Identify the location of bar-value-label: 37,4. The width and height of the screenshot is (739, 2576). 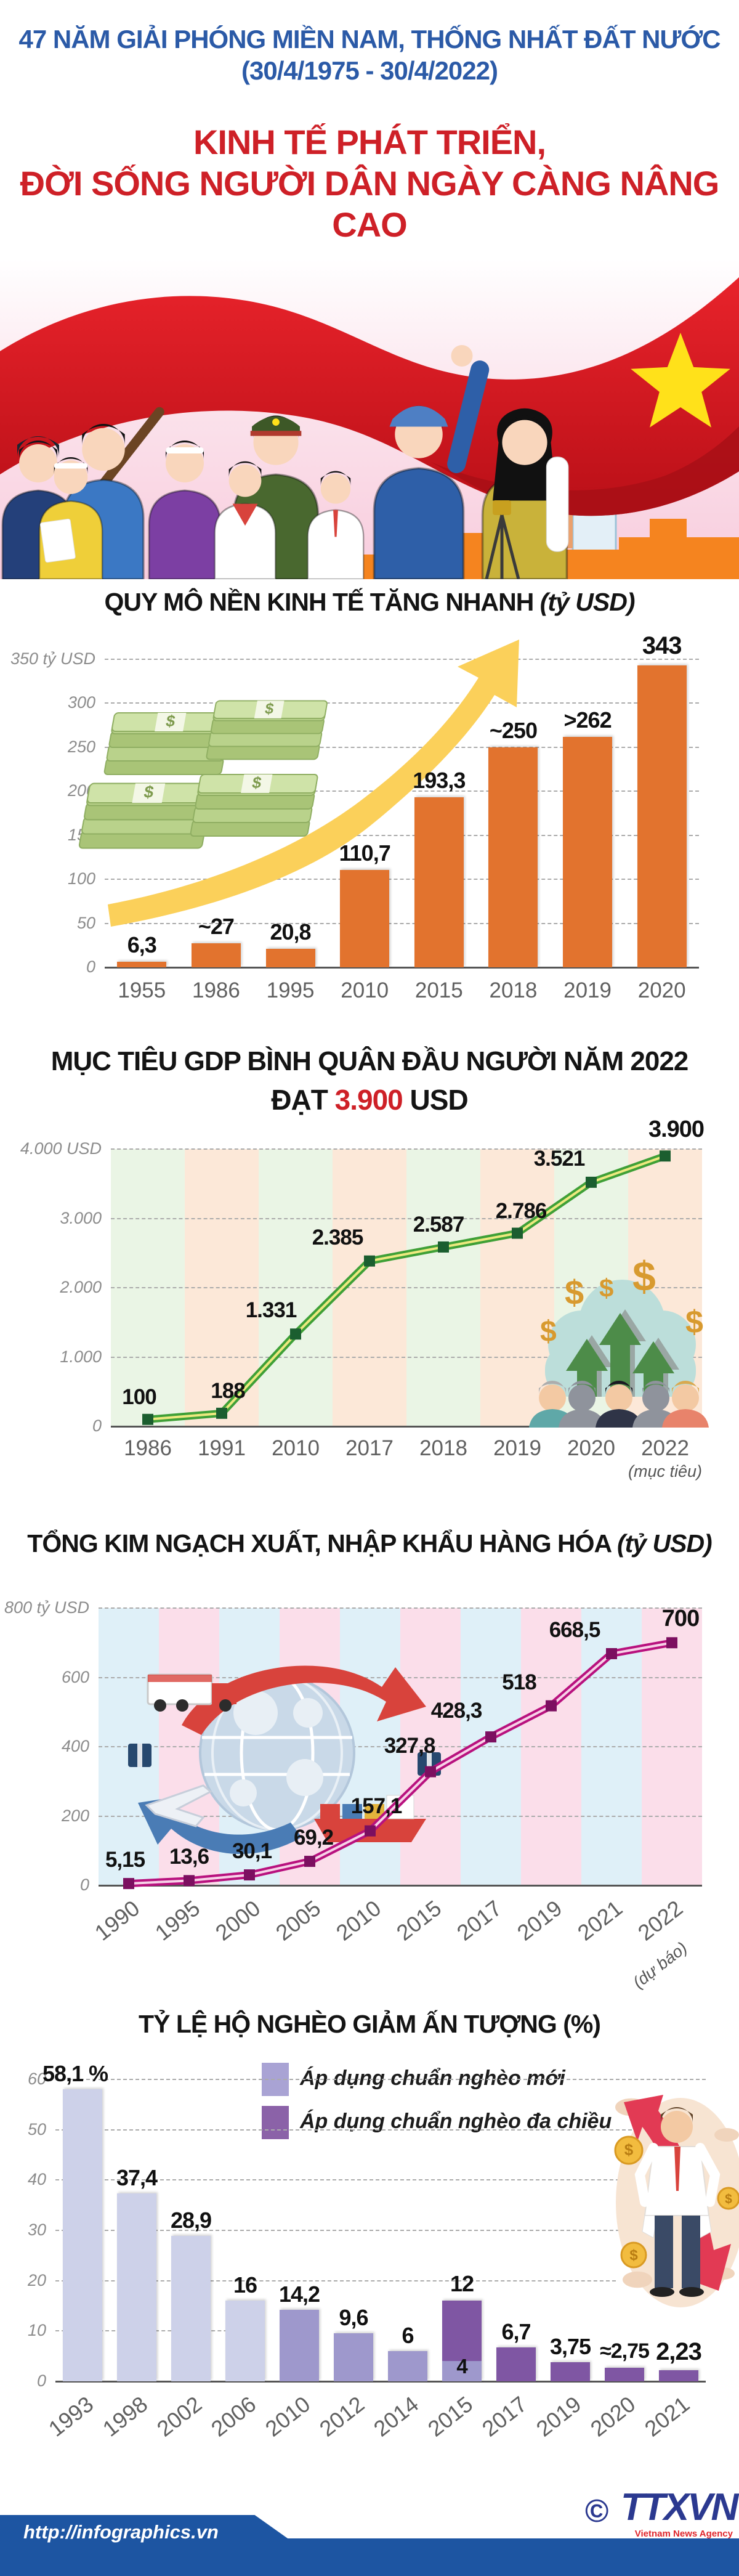
(137, 2177).